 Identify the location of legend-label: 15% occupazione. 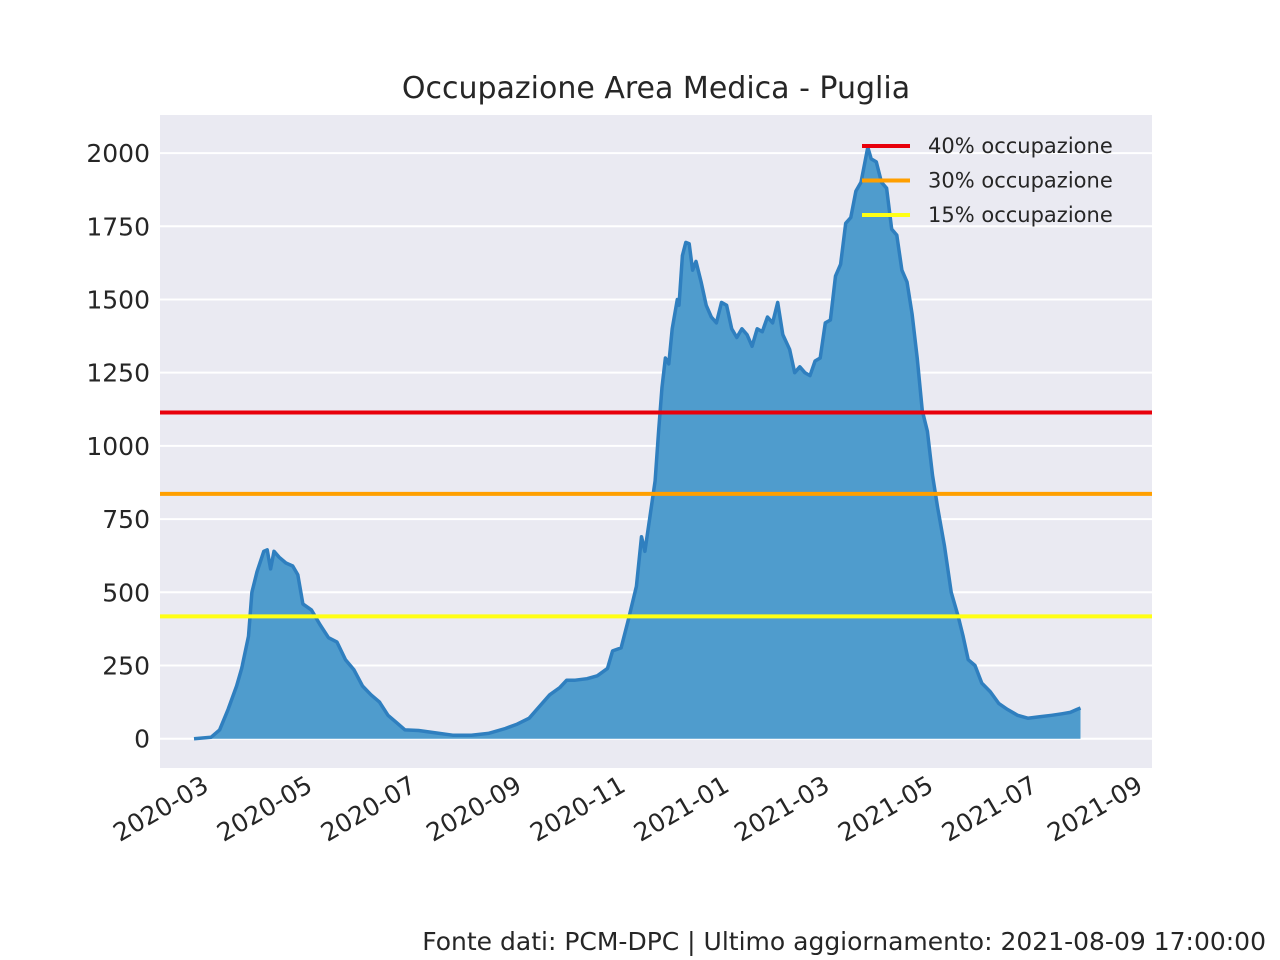
(1020, 215).